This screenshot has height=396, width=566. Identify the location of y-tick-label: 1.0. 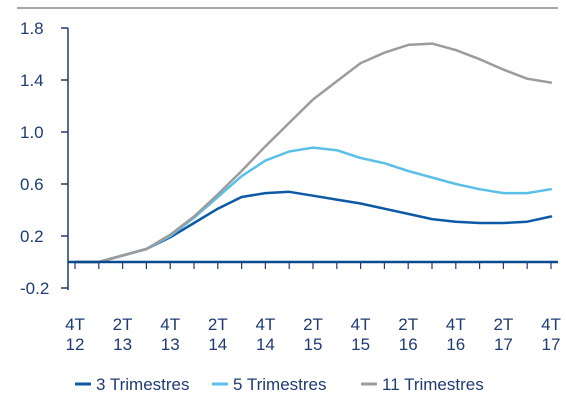
(32, 132).